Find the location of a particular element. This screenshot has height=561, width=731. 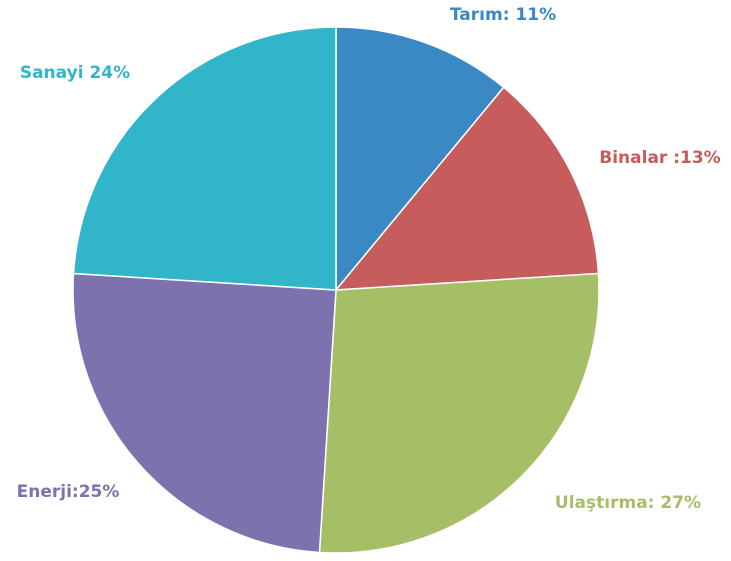

data-label: Binalar :13% is located at coordinates (659, 158).